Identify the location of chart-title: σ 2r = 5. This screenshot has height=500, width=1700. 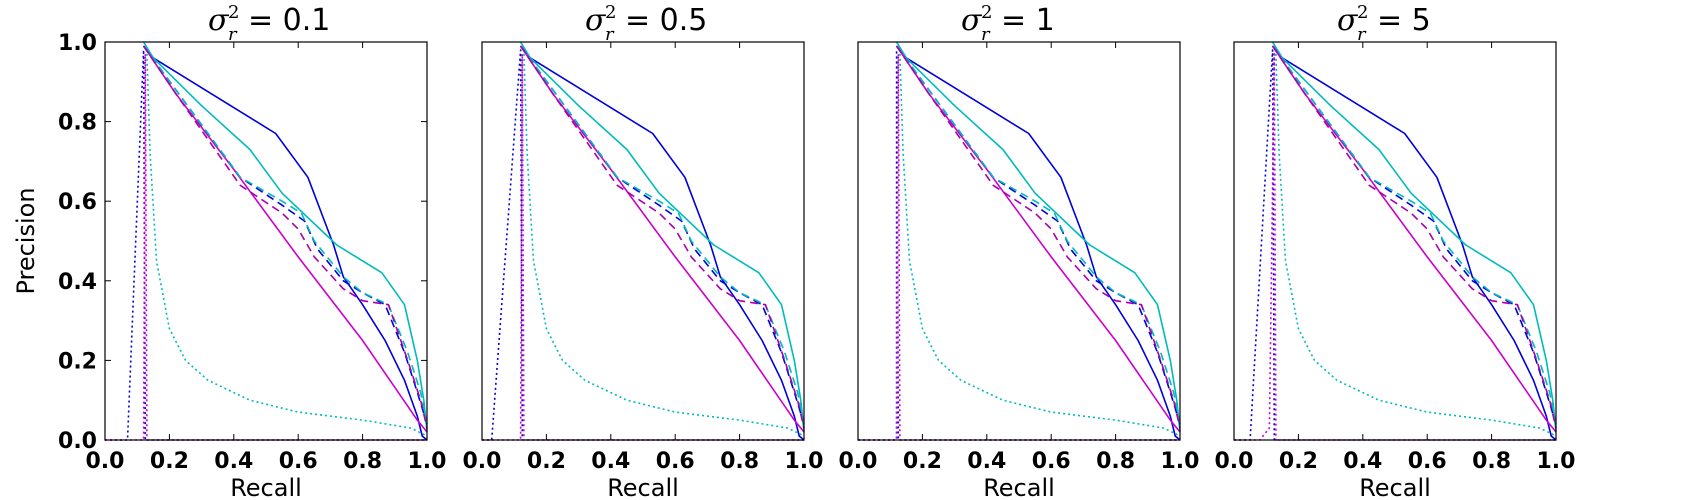
(1384, 23).